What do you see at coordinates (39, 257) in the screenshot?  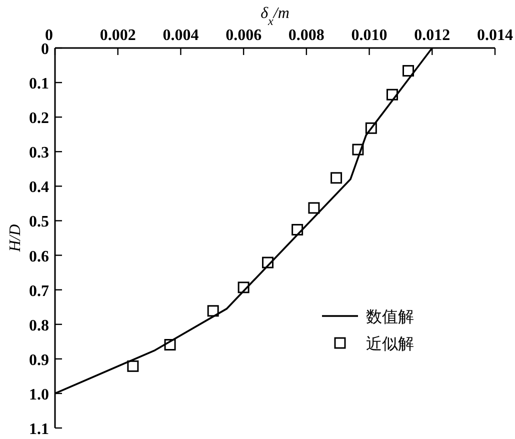 I see `y-tick-label: 0.6` at bounding box center [39, 257].